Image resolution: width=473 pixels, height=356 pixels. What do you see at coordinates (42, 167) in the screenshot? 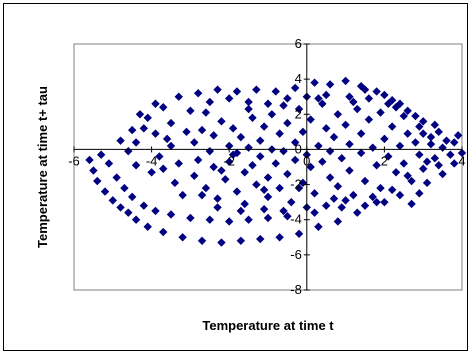
I see `y-axis-title: Temperature at time t+ tau` at bounding box center [42, 167].